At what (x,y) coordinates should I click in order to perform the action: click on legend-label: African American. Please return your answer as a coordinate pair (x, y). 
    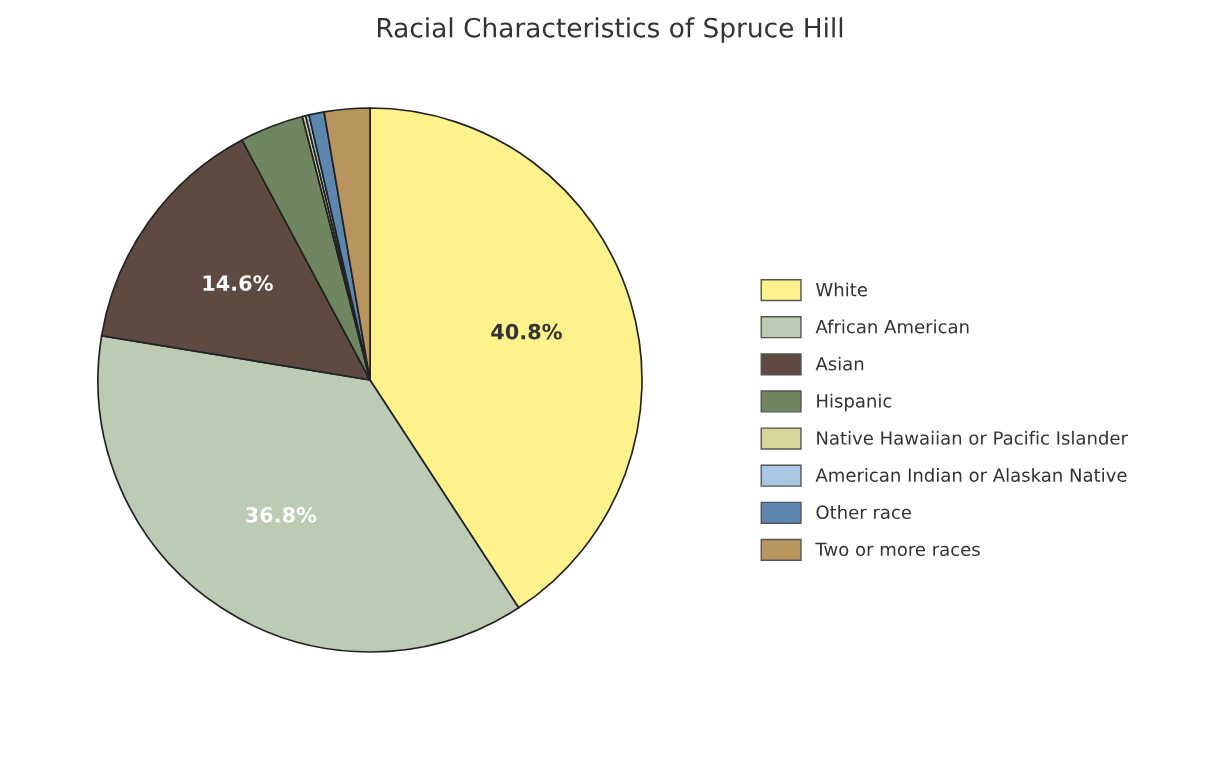
    Looking at the image, I should click on (892, 326).